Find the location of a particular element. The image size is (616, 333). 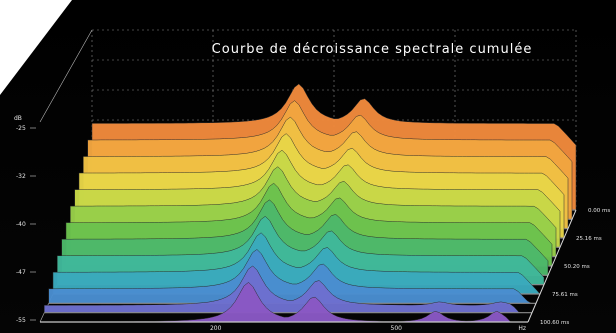

y-tick-label: -55 is located at coordinates (21, 320).